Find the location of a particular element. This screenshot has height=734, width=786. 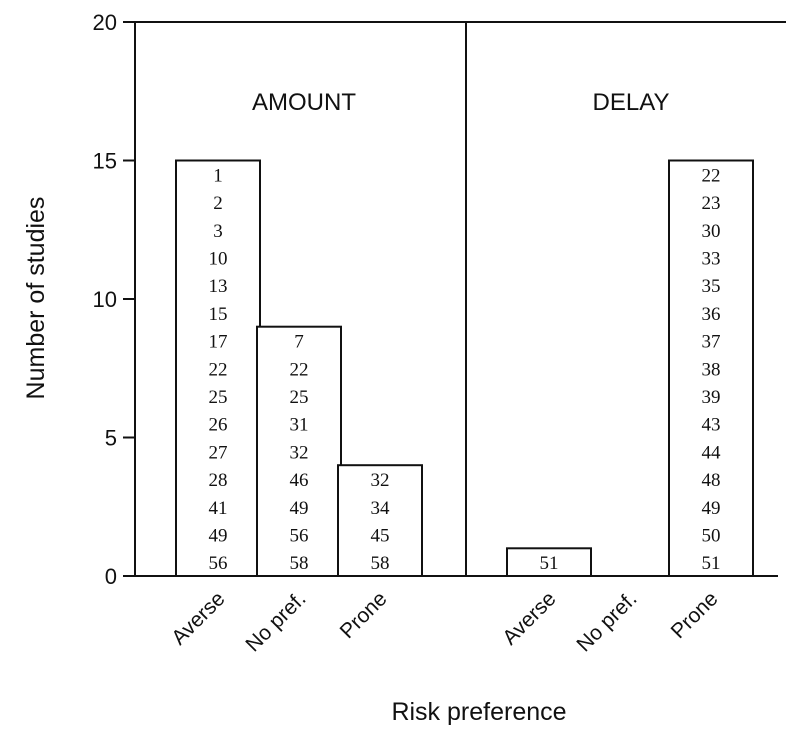

study-label: 35 is located at coordinates (711, 286).